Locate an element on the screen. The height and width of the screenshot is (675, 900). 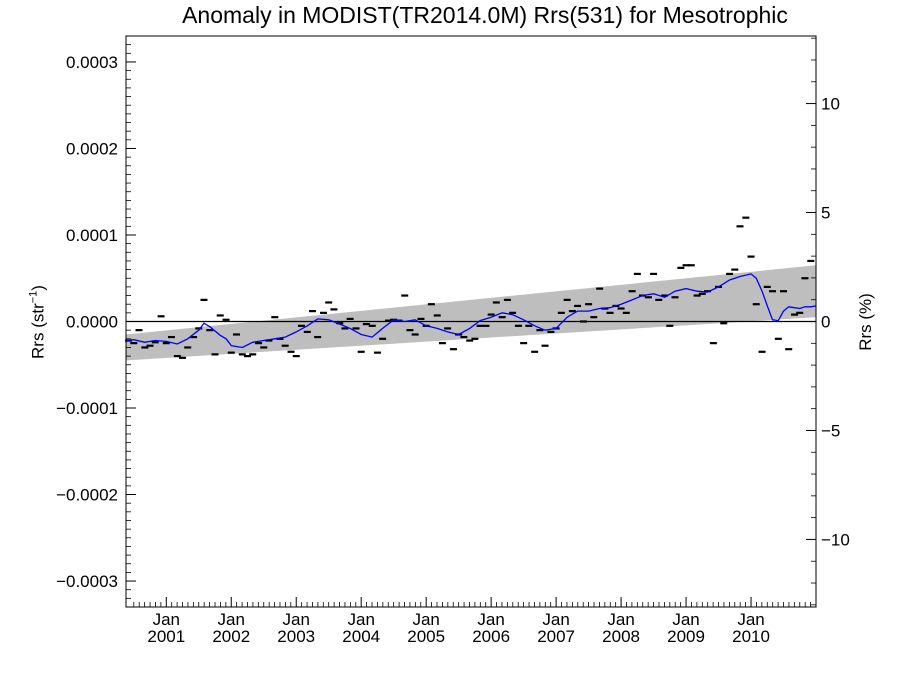
x-tick-year-4: 2005 is located at coordinates (426, 636).